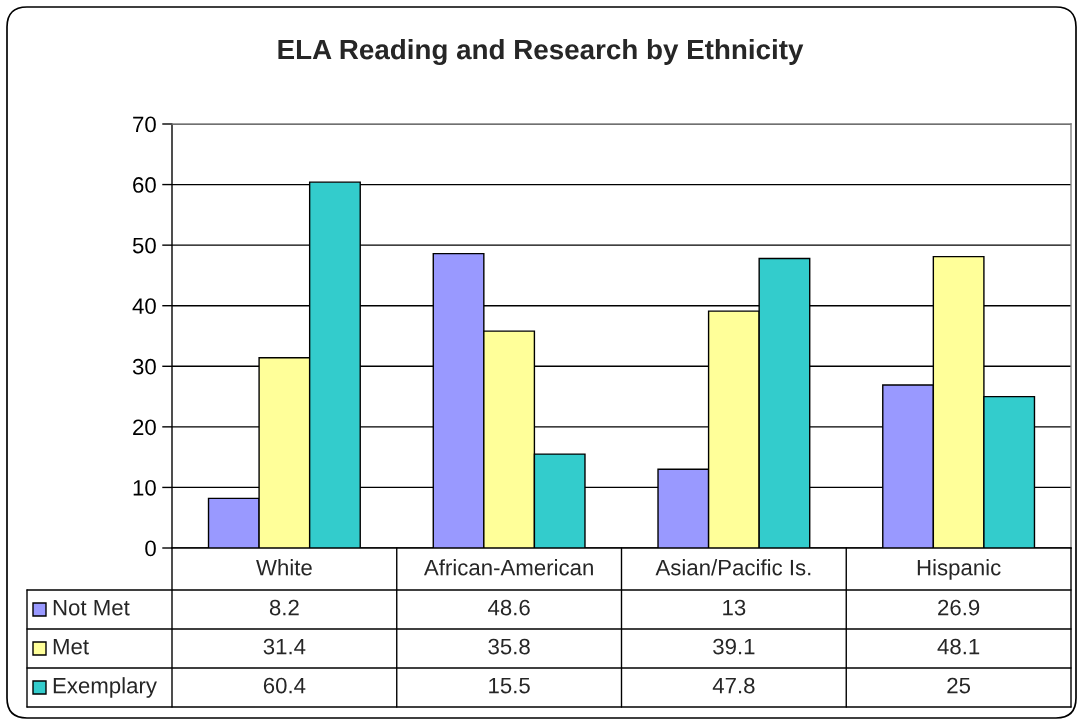 The width and height of the screenshot is (1079, 721). What do you see at coordinates (959, 607) in the screenshot?
I see `data-label: 26.9` at bounding box center [959, 607].